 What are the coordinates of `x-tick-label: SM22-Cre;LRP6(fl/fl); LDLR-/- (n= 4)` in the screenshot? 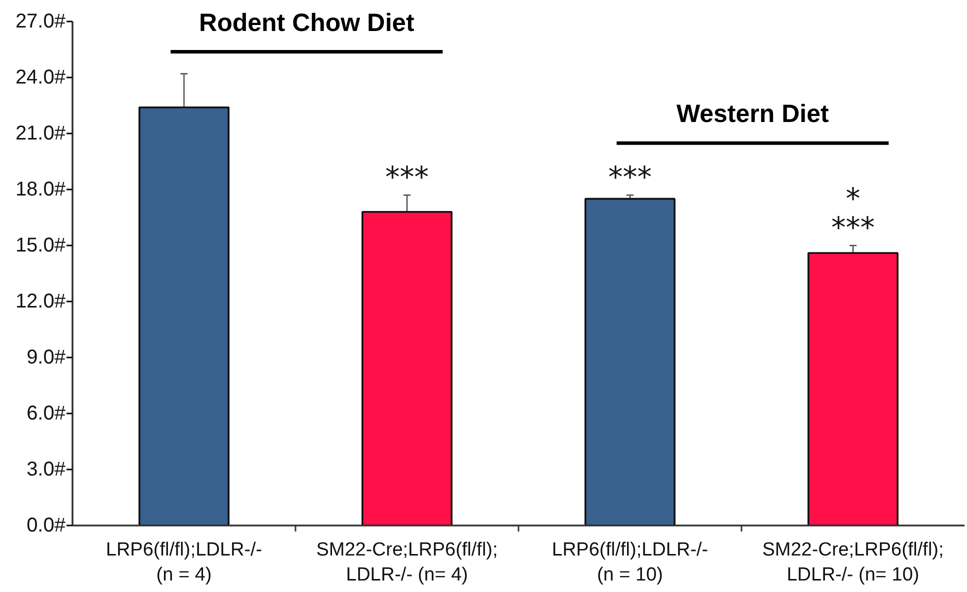 It's located at (407, 563).